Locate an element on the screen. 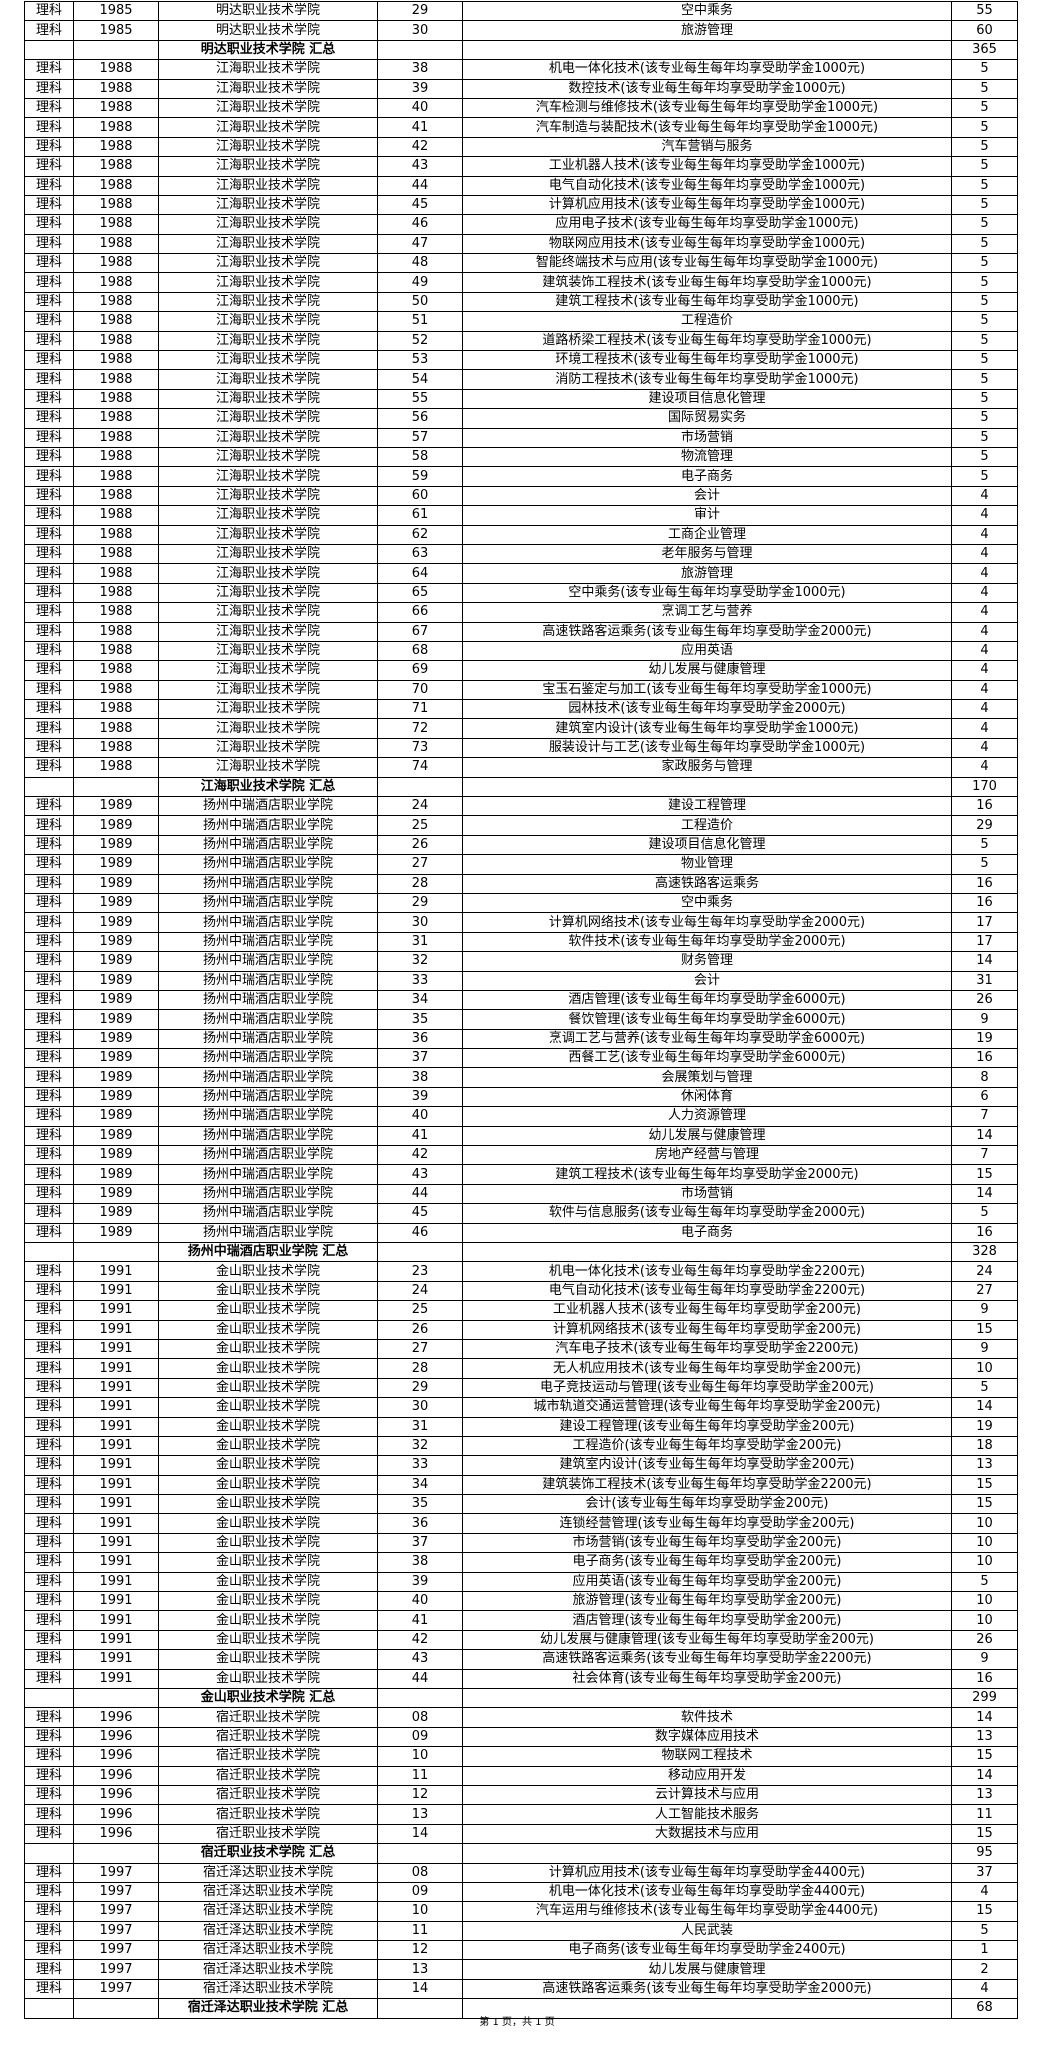 The width and height of the screenshot is (1040, 2055). school-code-cell: 1985 is located at coordinates (116, 11).